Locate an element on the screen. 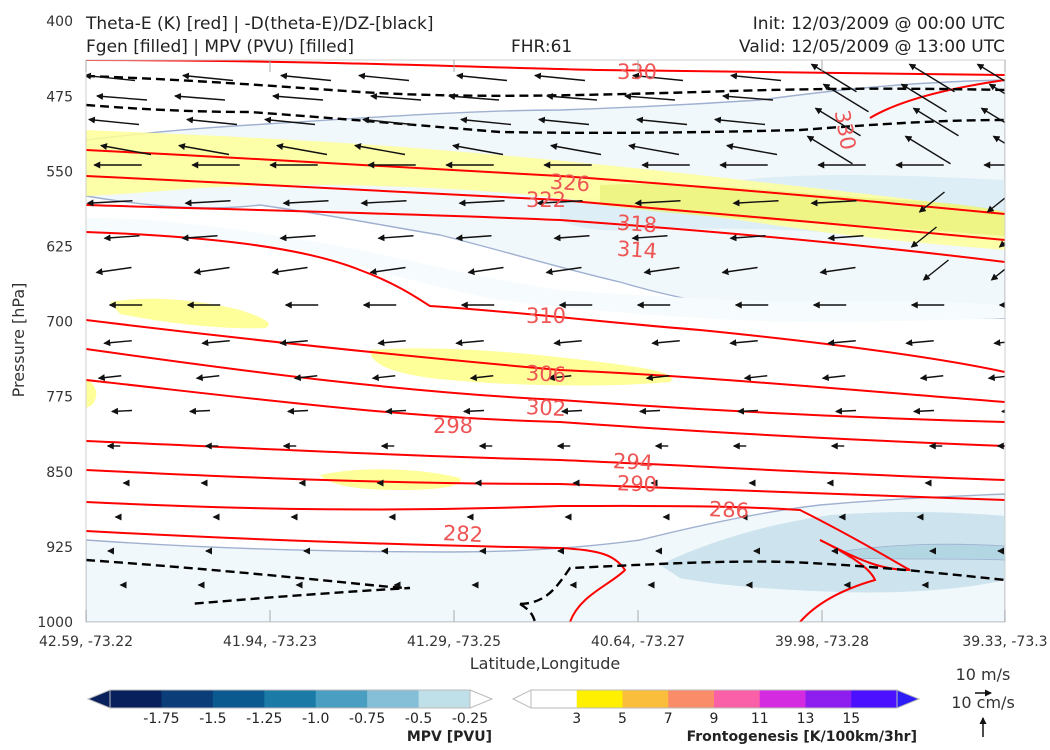 This screenshot has height=750, width=1050. mpv-colorbar-extend-min is located at coordinates (98, 699).